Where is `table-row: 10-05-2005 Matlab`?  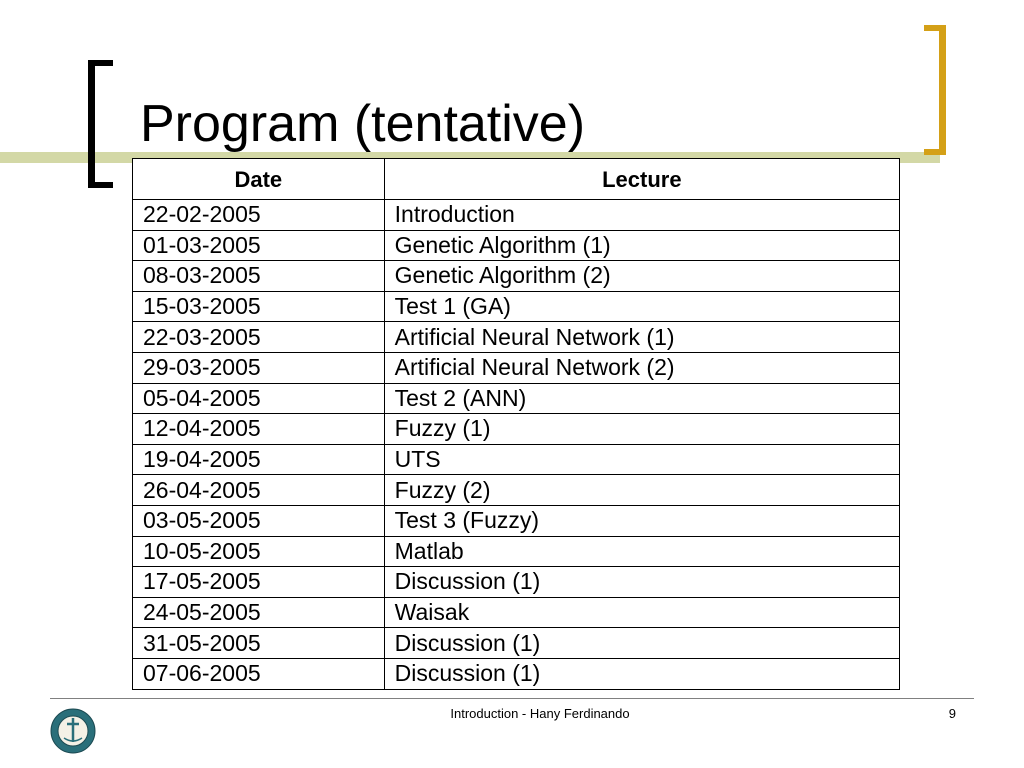
table-row: 10-05-2005 Matlab is located at coordinates (516, 551).